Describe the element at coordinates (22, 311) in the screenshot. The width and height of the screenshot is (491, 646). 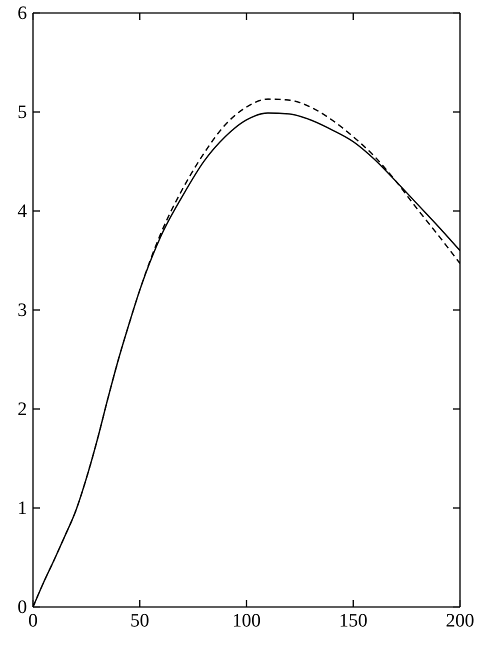
I see `y-tick-label: 3` at that location.